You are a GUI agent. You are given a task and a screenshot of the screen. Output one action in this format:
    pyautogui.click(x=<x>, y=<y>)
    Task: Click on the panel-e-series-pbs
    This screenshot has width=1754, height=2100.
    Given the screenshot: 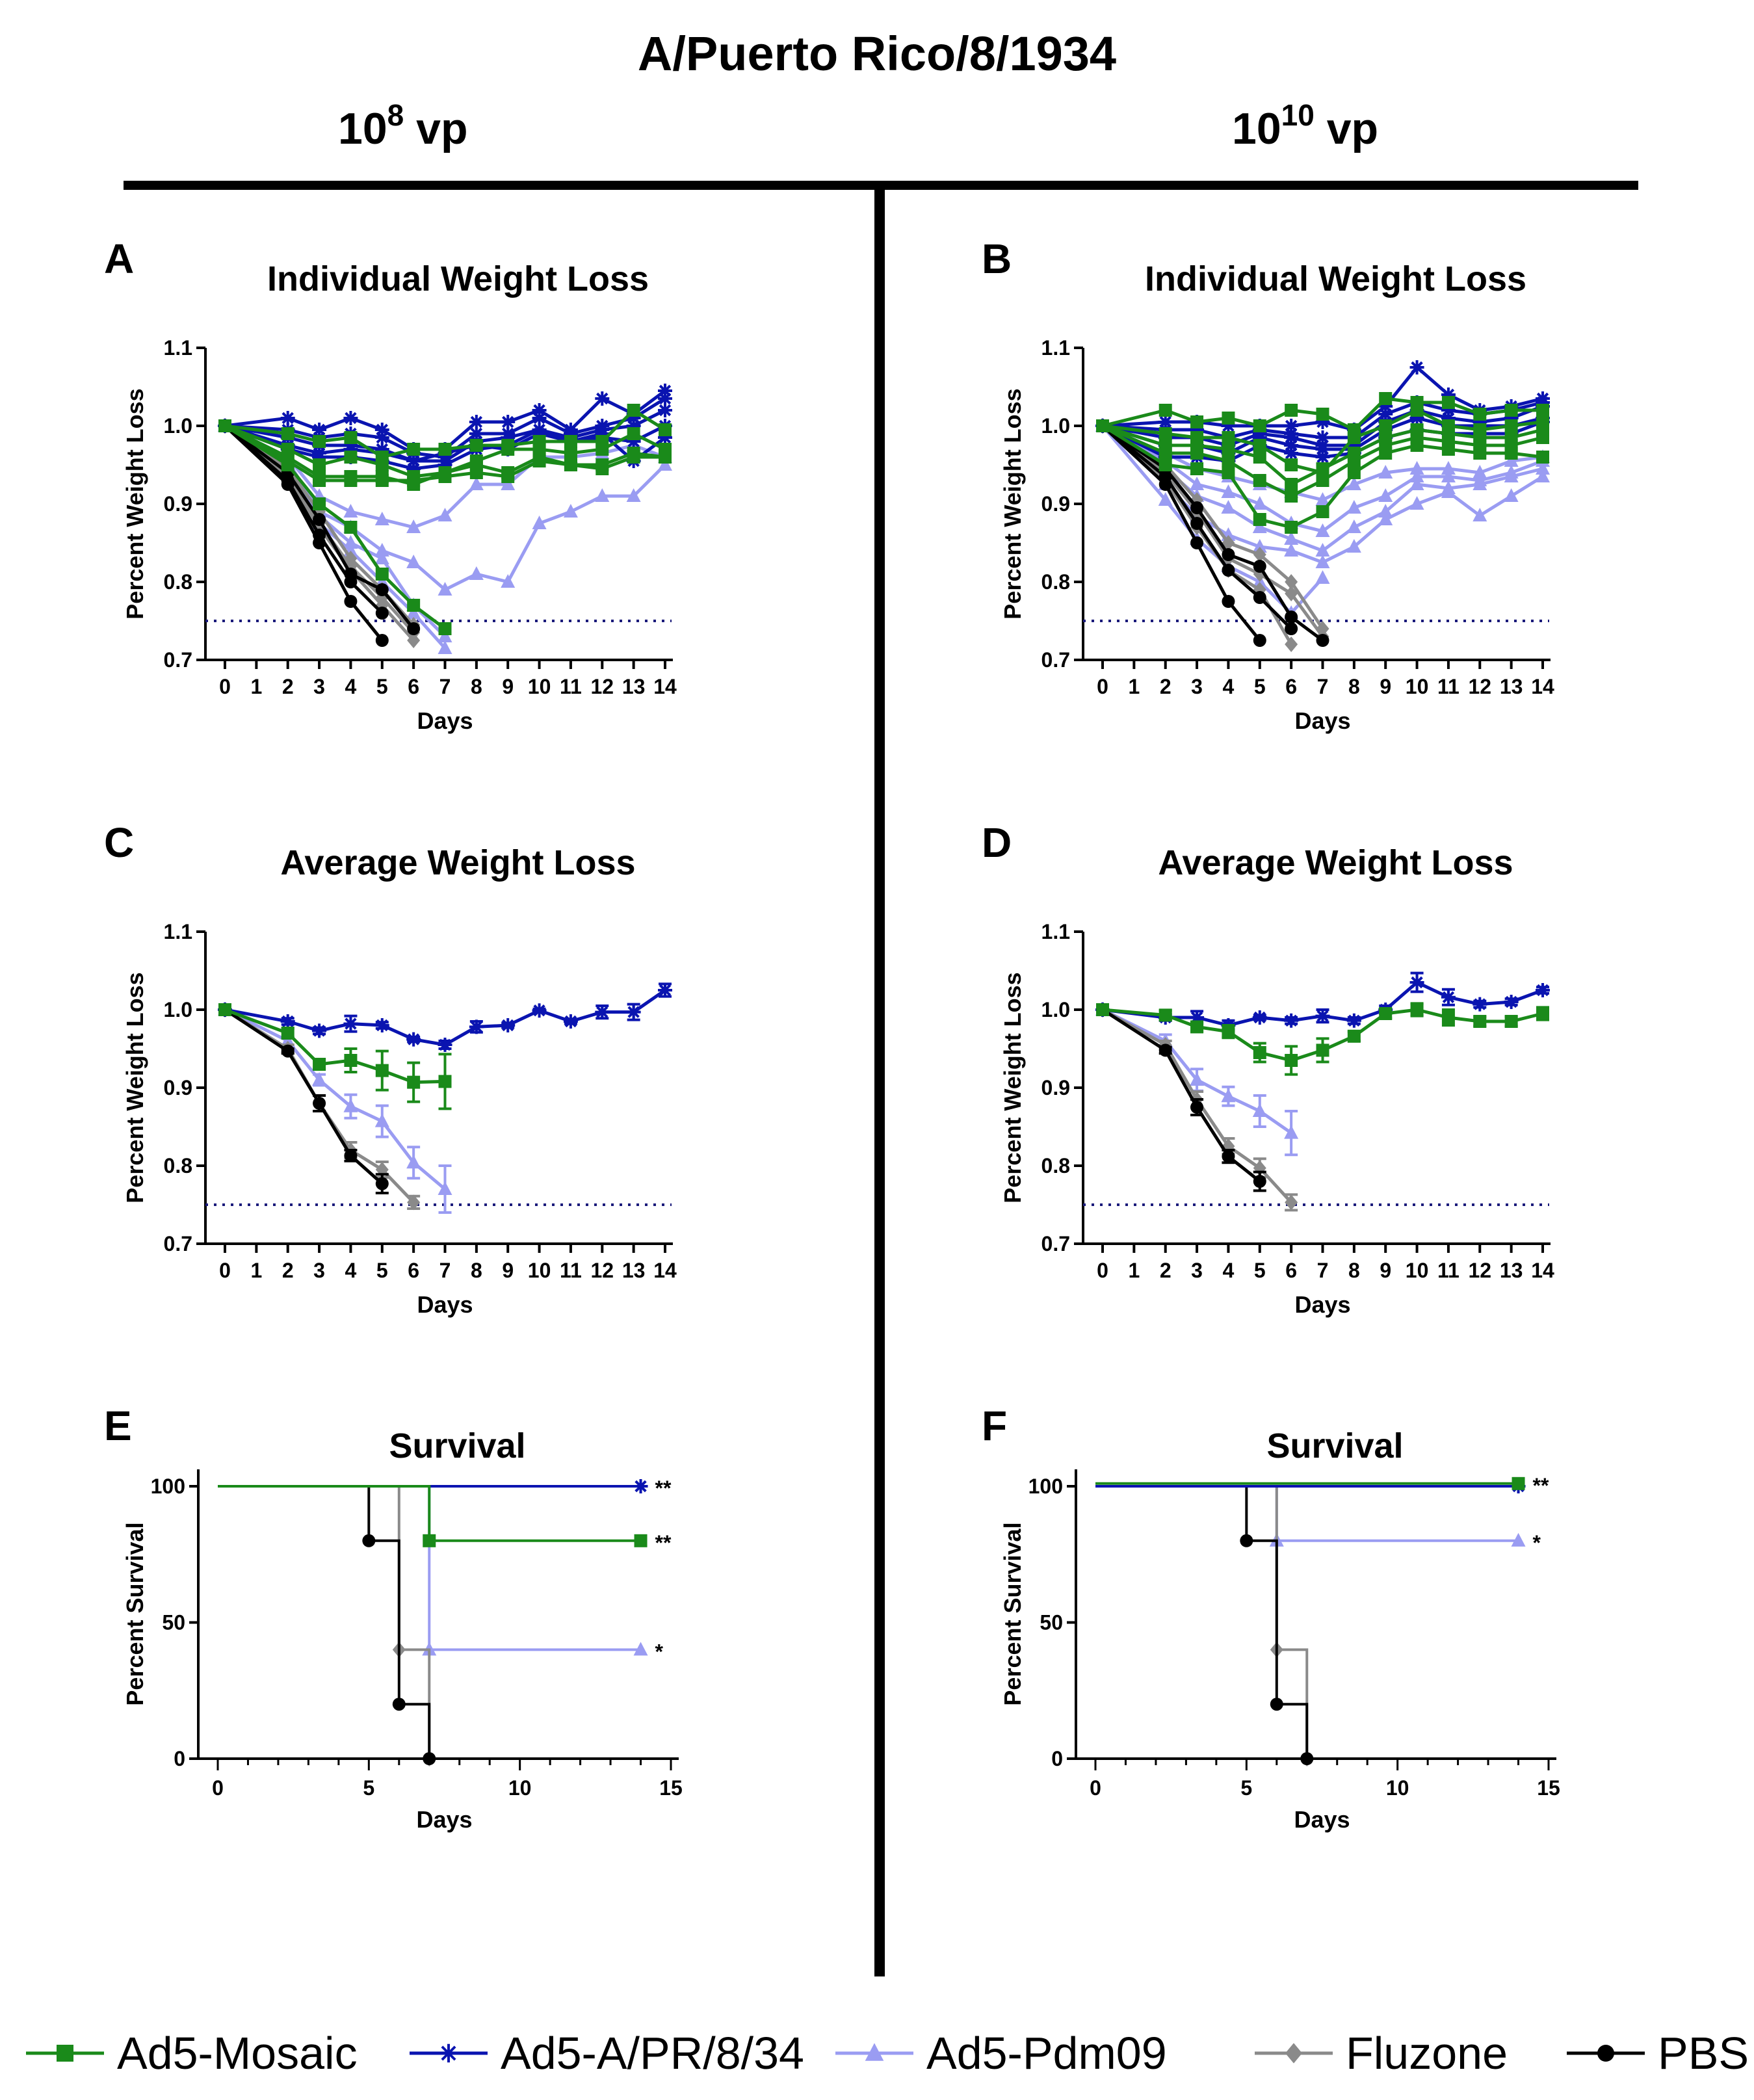 What is the action you would take?
    pyautogui.click(x=327, y=1625)
    